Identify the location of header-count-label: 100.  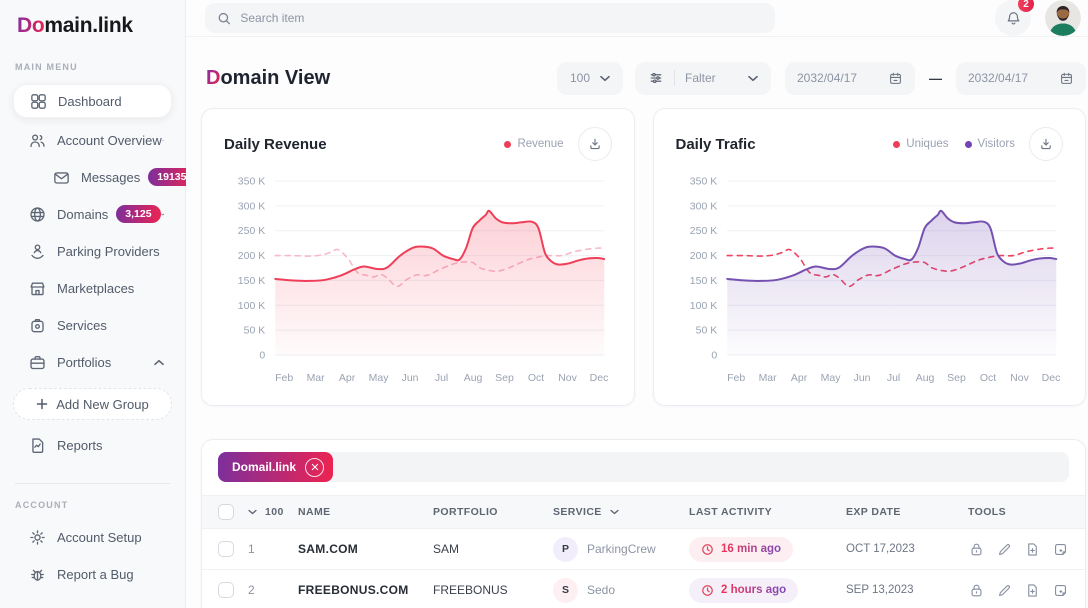
(274, 512).